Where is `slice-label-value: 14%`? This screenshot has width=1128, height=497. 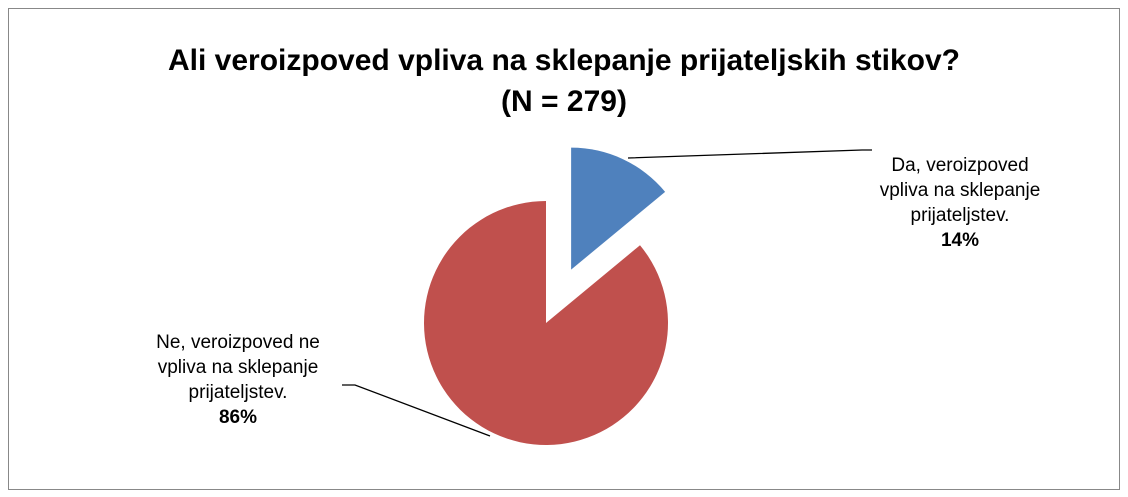
slice-label-value: 14% is located at coordinates (960, 240).